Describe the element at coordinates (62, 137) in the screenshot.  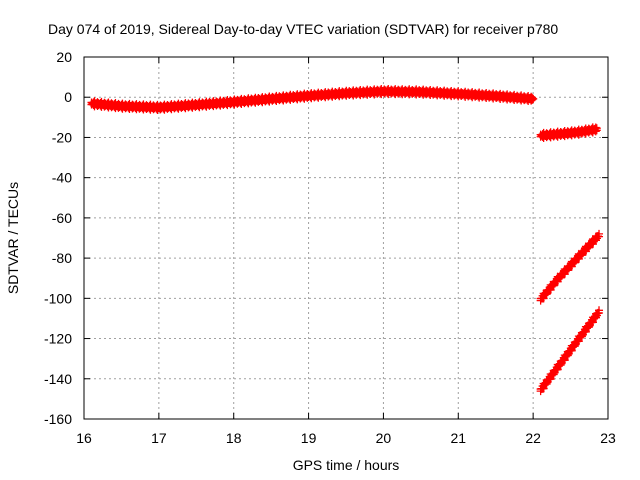
I see `y-tick-label: -20` at that location.